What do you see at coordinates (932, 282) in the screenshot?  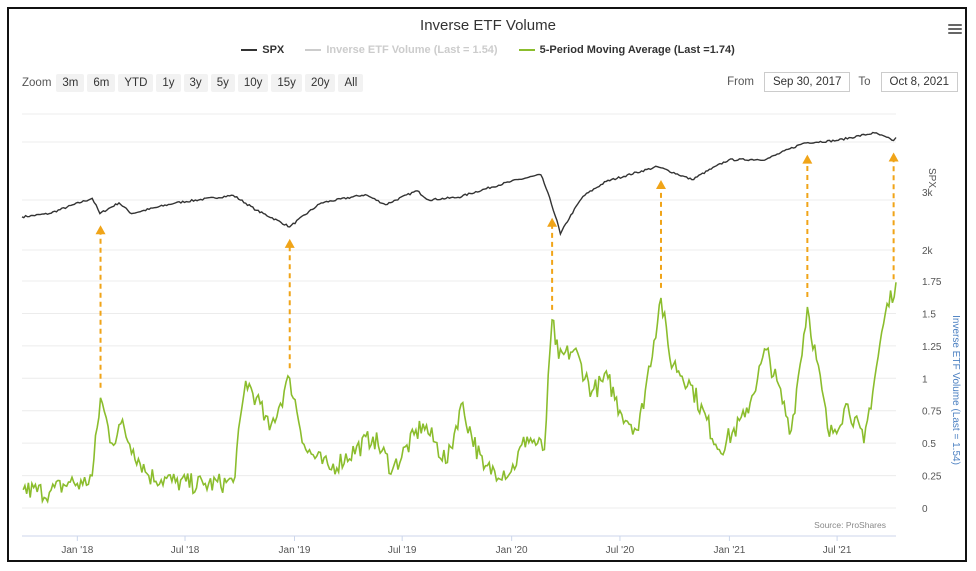 I see `vol-tick-label-7: 1.75` at bounding box center [932, 282].